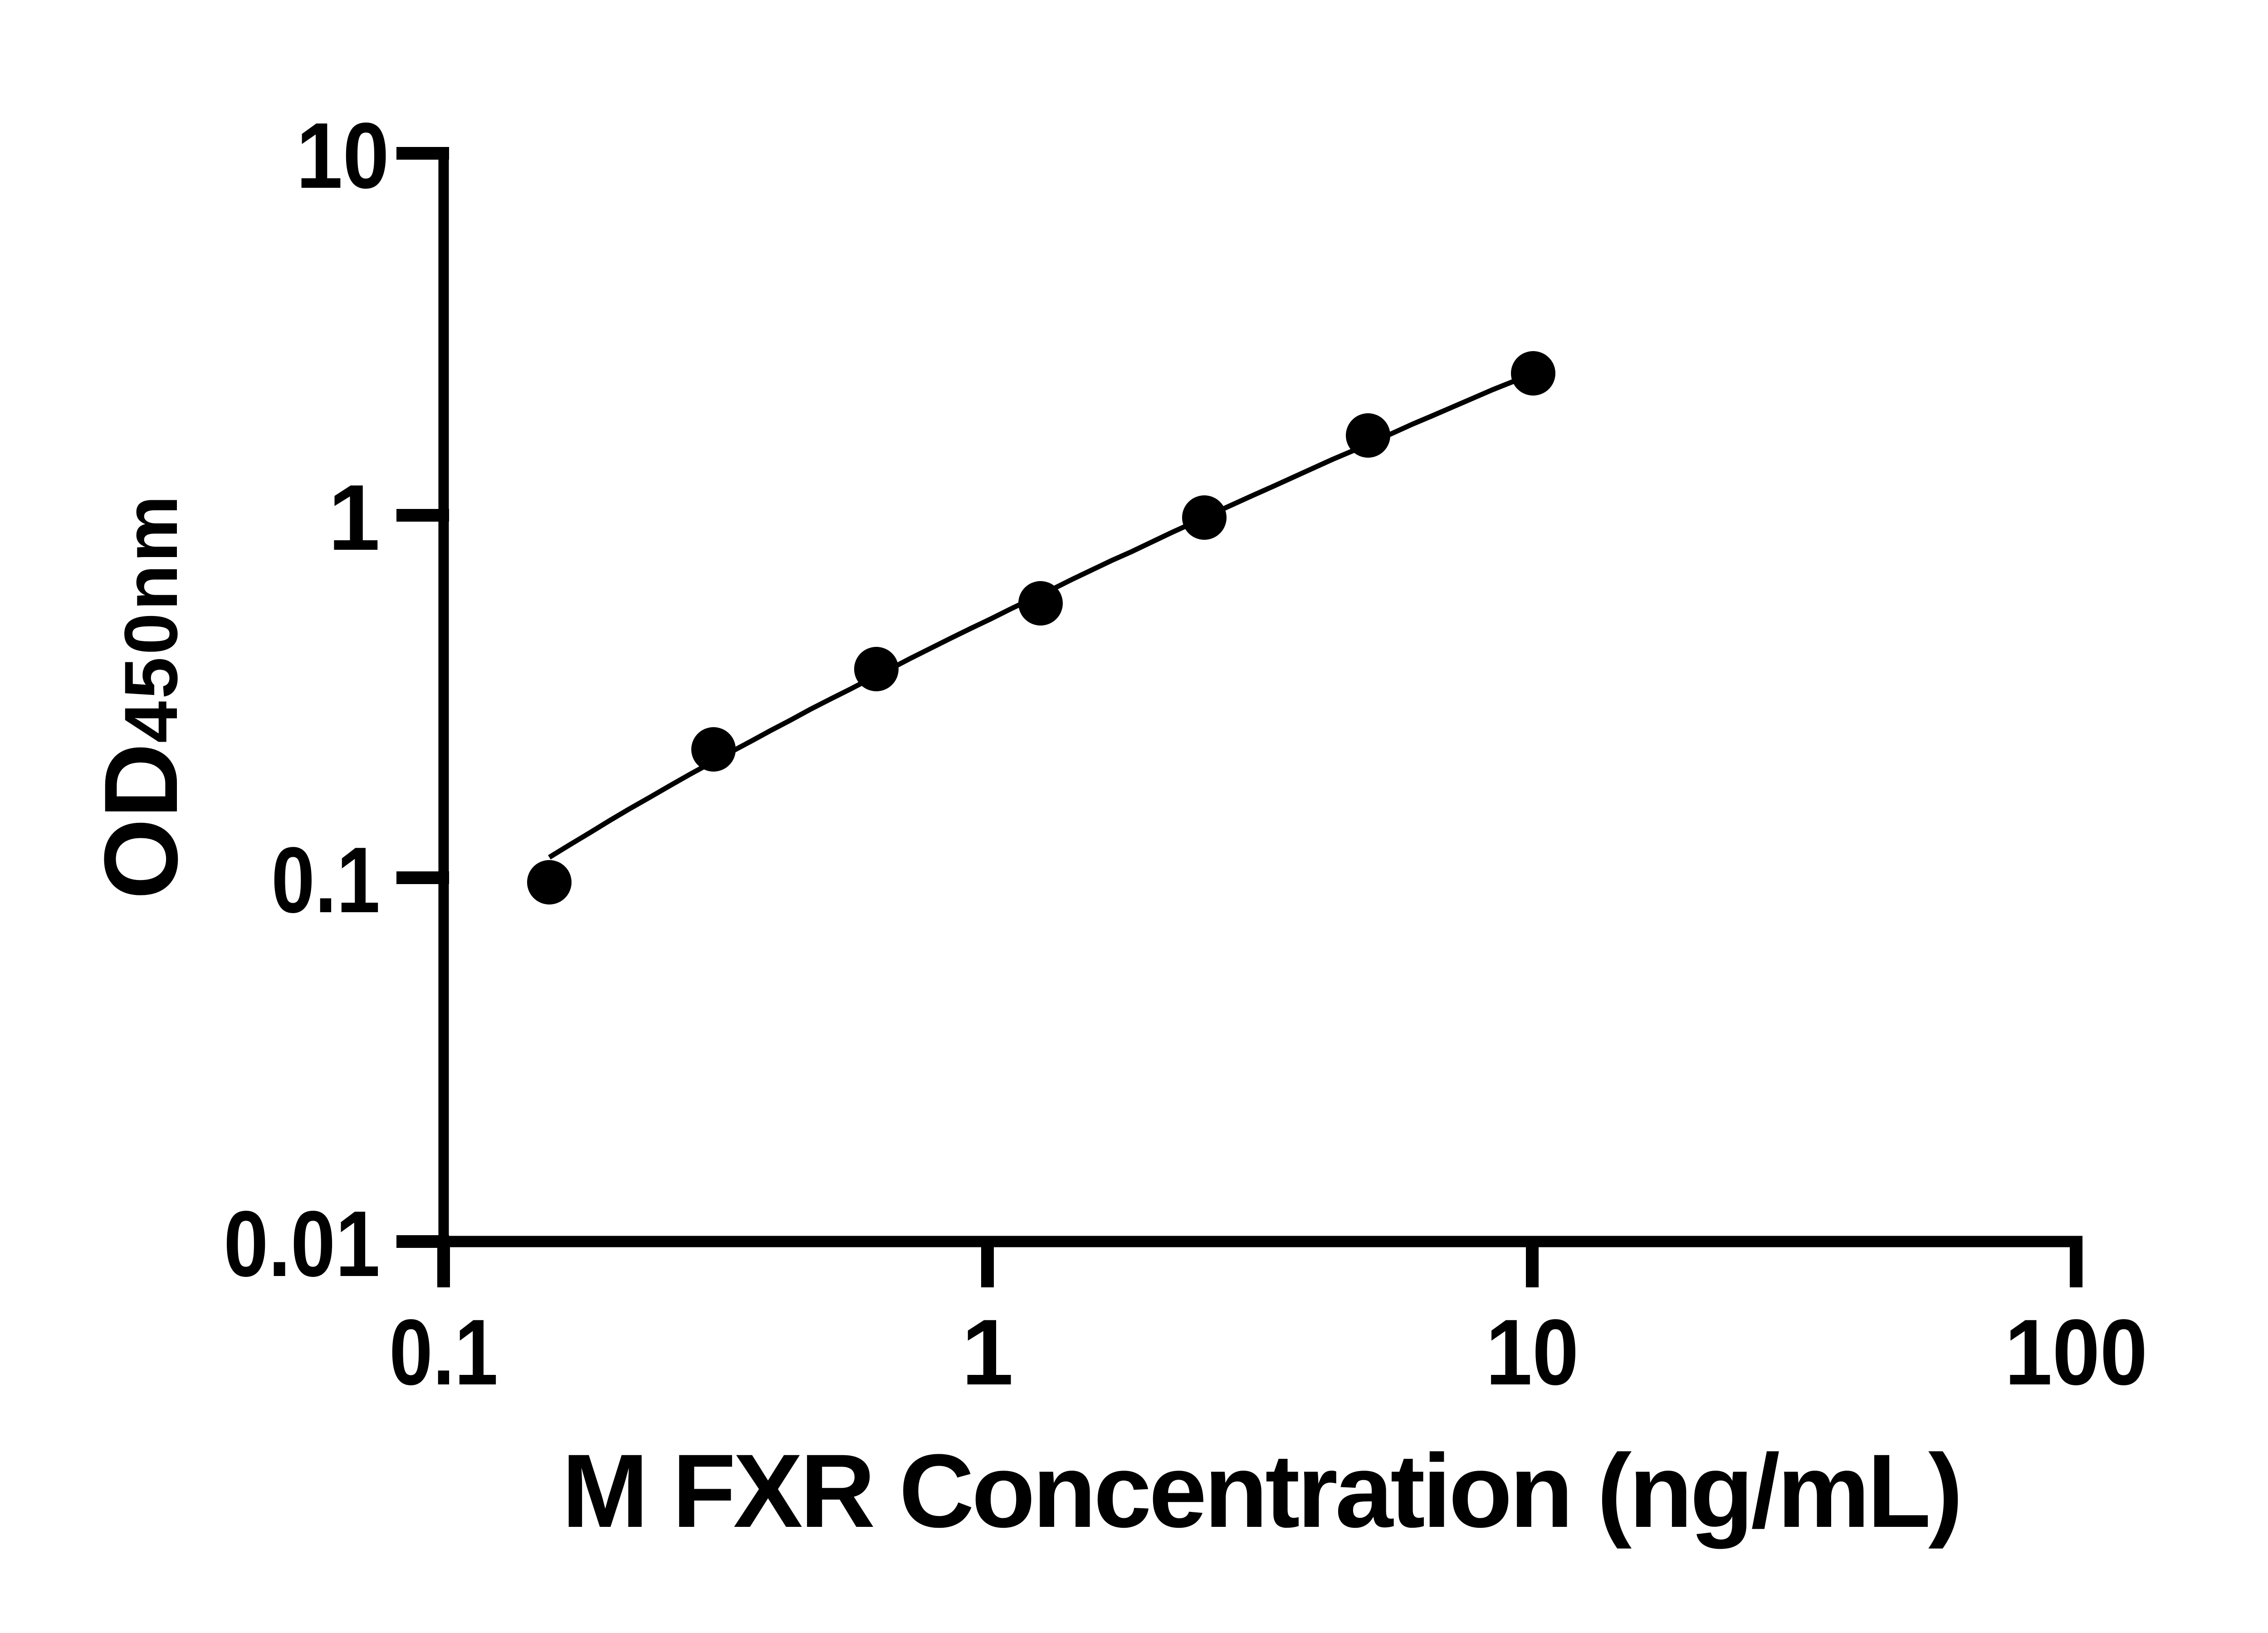  Describe the element at coordinates (2076, 1352) in the screenshot. I see `svg-text: 100` at that location.